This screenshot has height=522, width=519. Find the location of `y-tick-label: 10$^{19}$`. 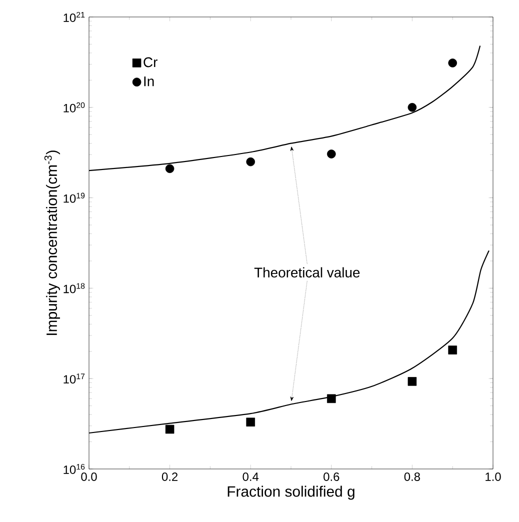

y-tick-label: 10$^{19}$ is located at coordinates (74, 197).